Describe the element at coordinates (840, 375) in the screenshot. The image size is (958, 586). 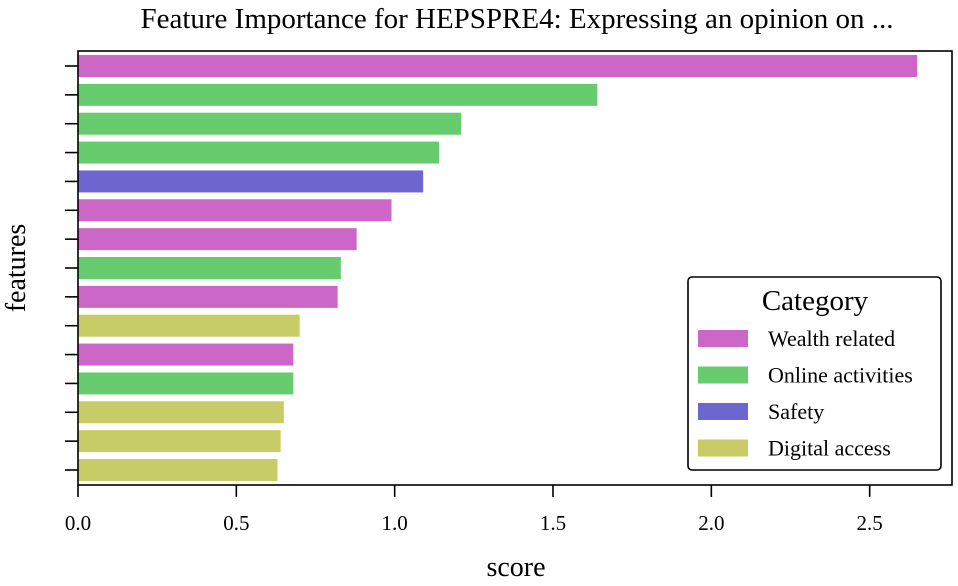
I see `legend-label: Online activities` at that location.